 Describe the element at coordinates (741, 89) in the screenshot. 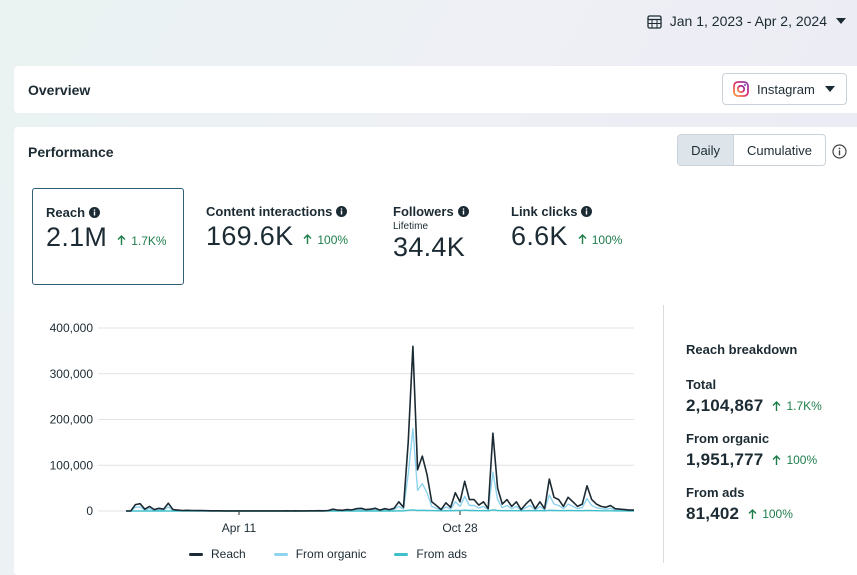

I see `instagram-icon` at that location.